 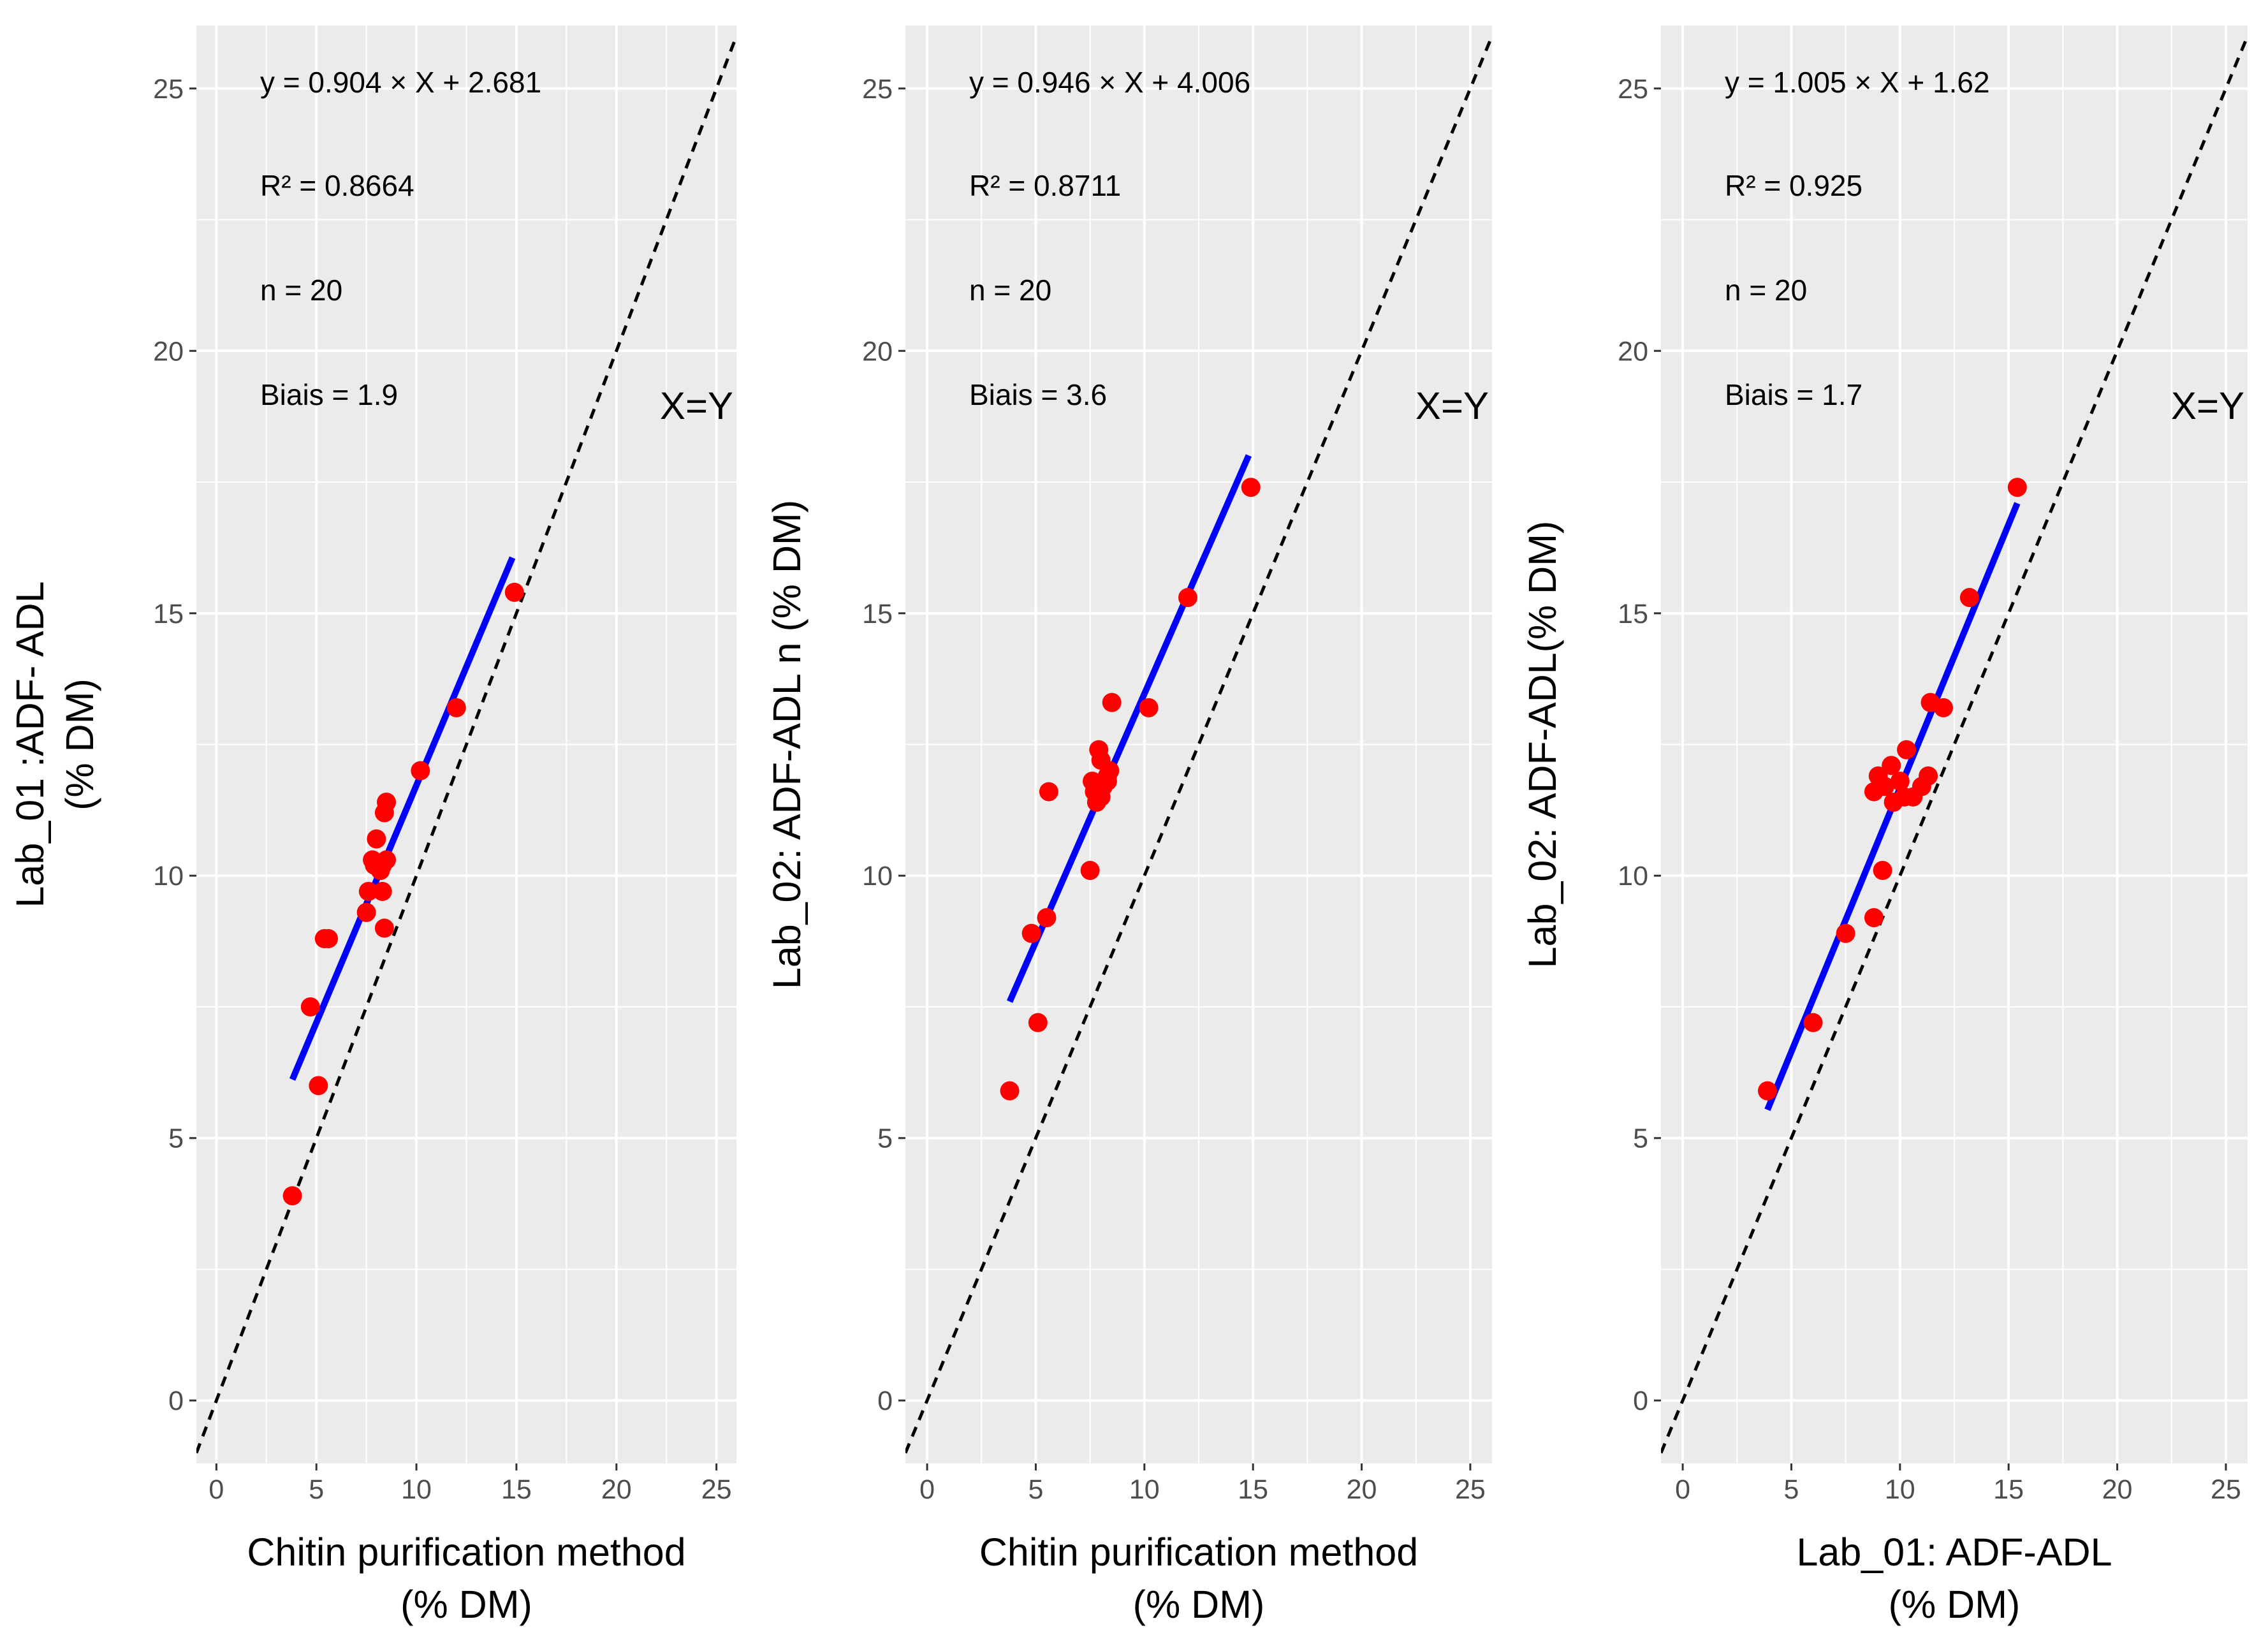 What do you see at coordinates (786, 744) in the screenshot?
I see `y-axis-title: Lab_02: ADF-ADL n (% DM)` at bounding box center [786, 744].